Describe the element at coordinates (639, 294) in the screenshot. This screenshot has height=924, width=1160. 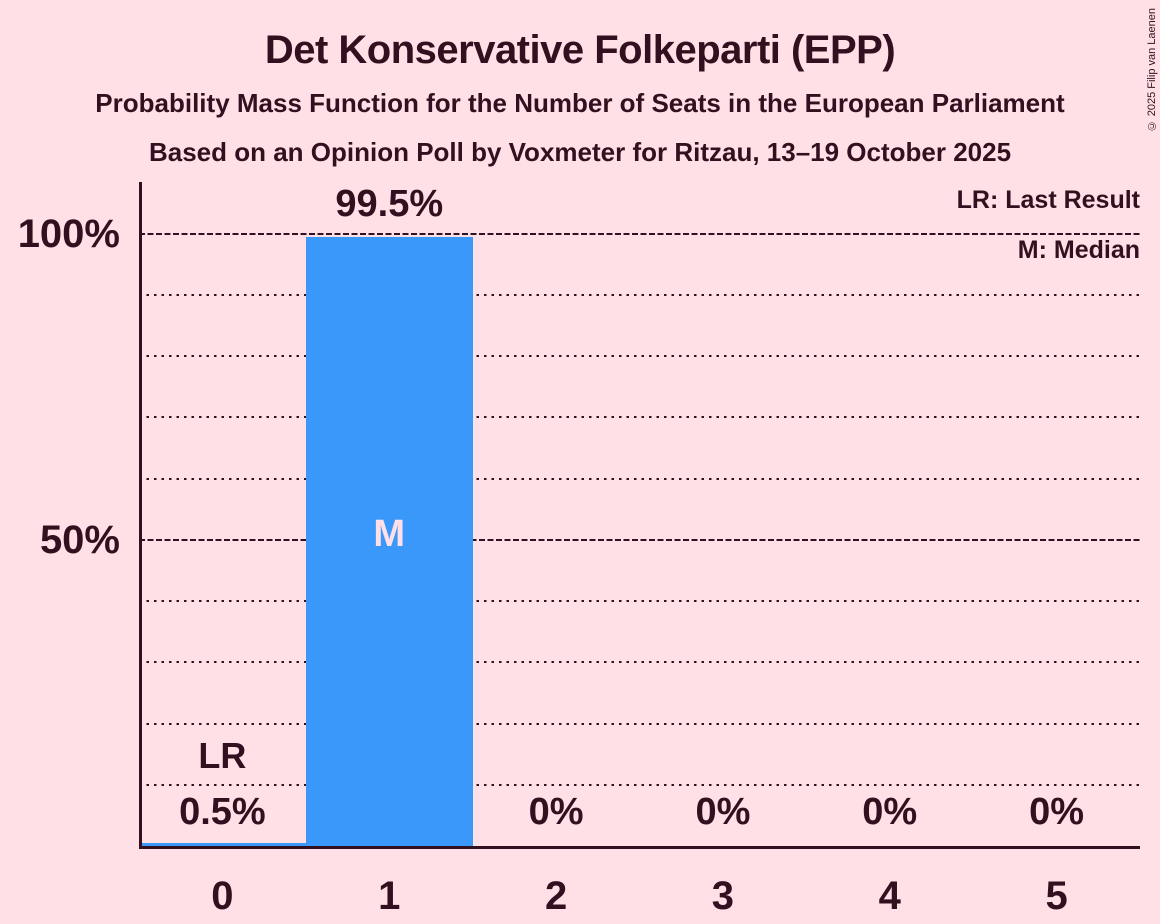
I see `gridline-90pct` at that location.